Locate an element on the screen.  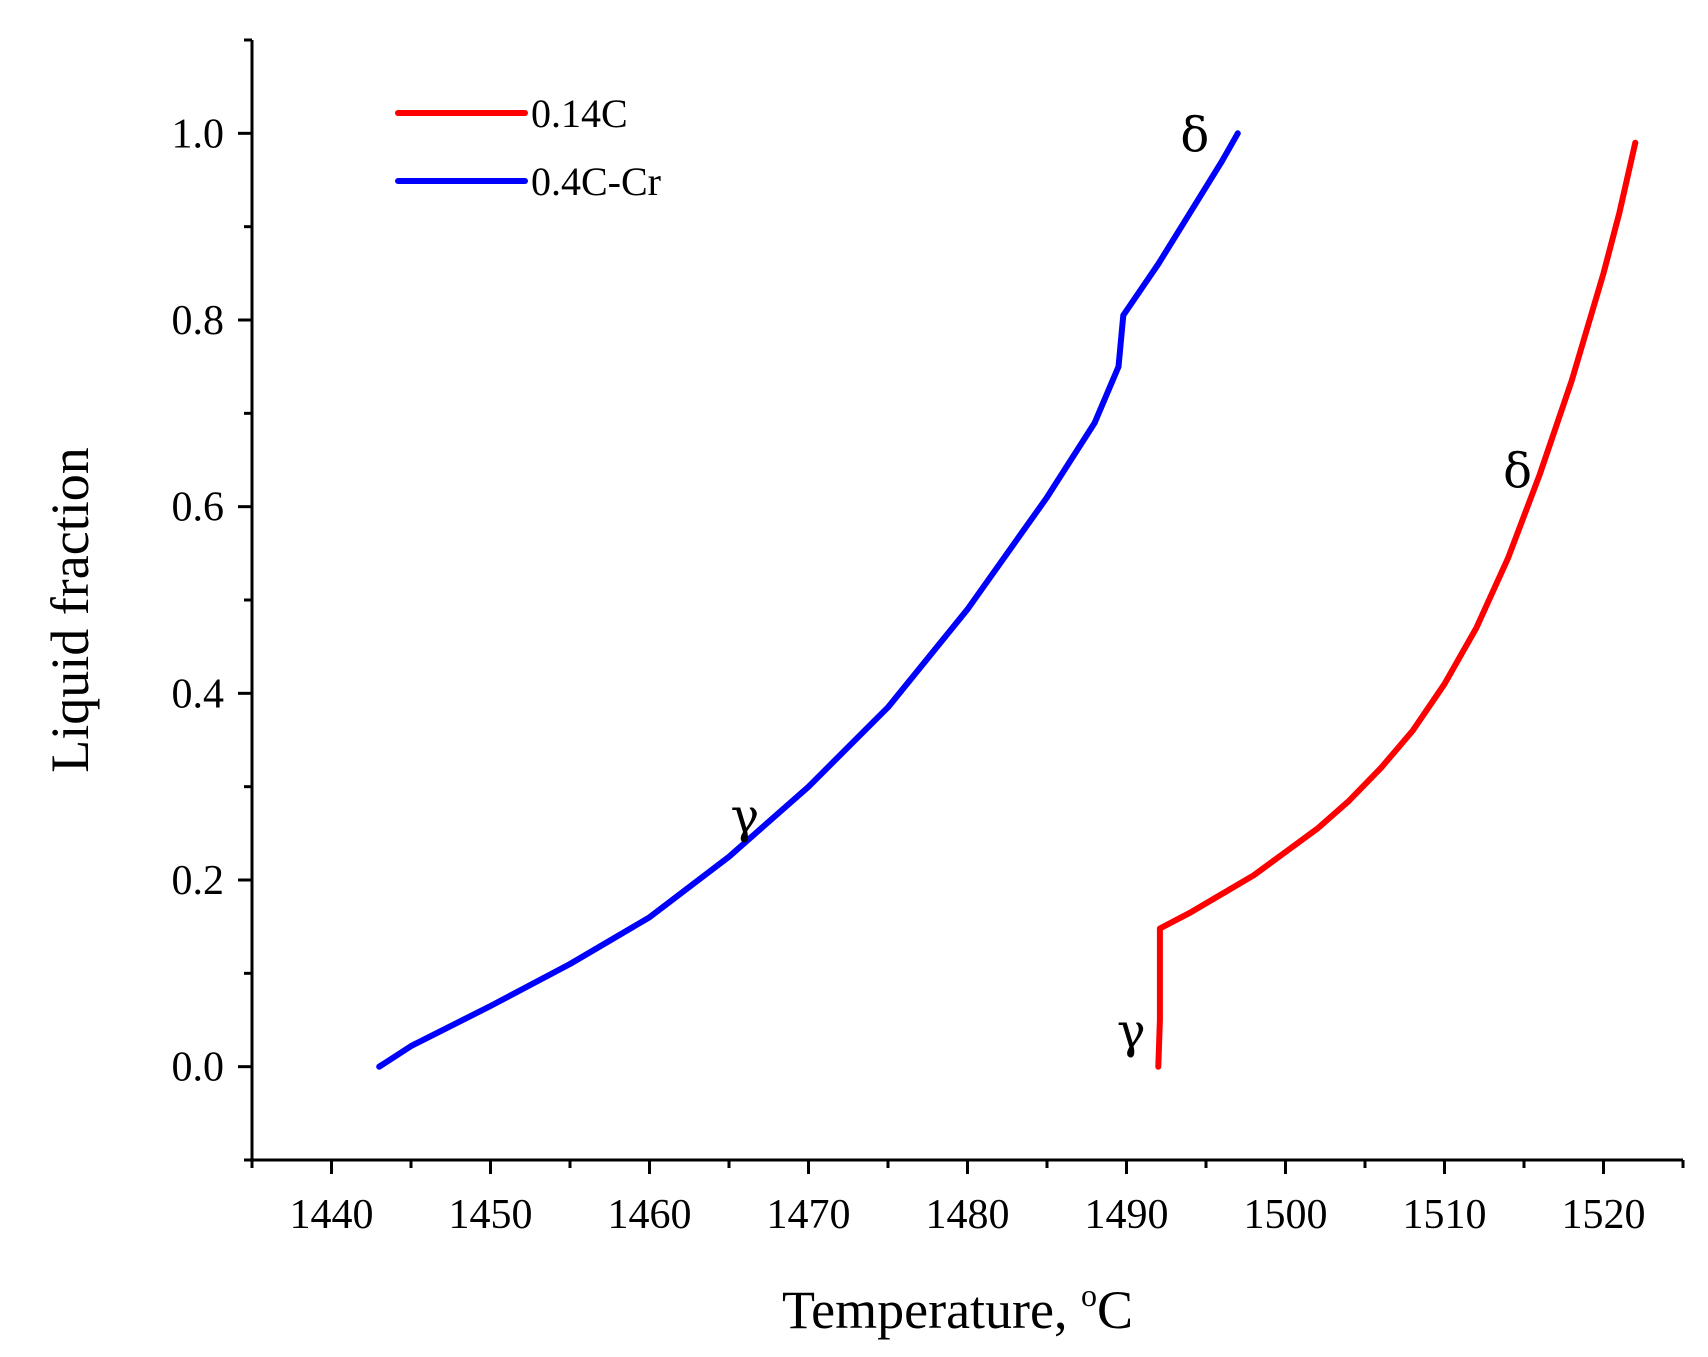
x-tick-label: 1450 is located at coordinates (491, 1215).